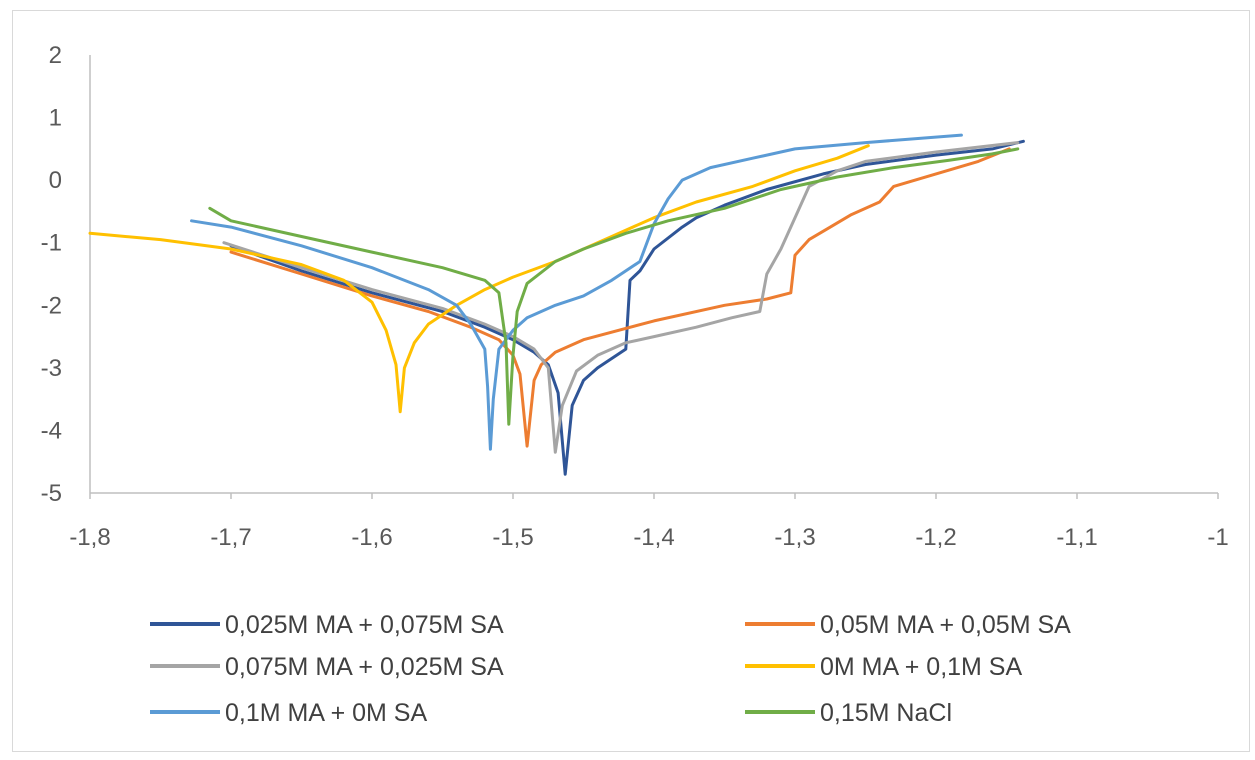 Image resolution: width=1255 pixels, height=760 pixels. Describe the element at coordinates (653, 537) in the screenshot. I see `x-tick-label: -1,4` at that location.